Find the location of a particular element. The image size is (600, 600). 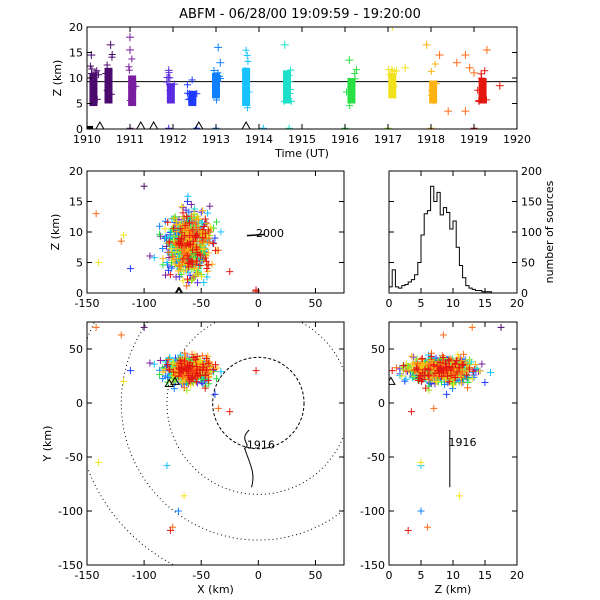

xz-plot-area: 2000 is located at coordinates (188, 237).